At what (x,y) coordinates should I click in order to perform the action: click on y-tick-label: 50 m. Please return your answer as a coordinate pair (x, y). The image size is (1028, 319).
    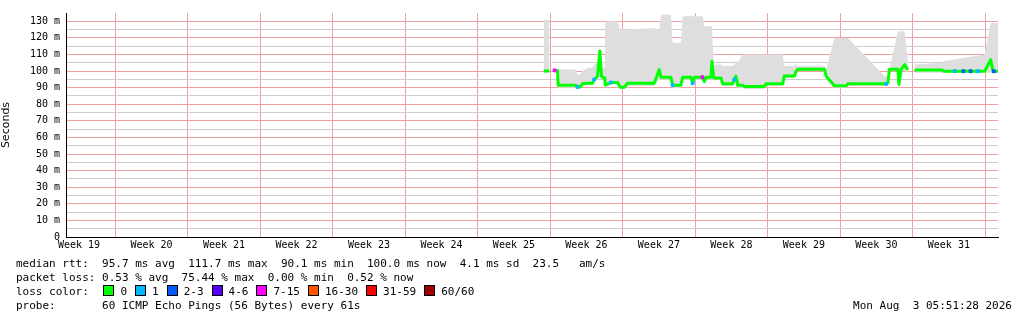
    Looking at the image, I should click on (47, 153).